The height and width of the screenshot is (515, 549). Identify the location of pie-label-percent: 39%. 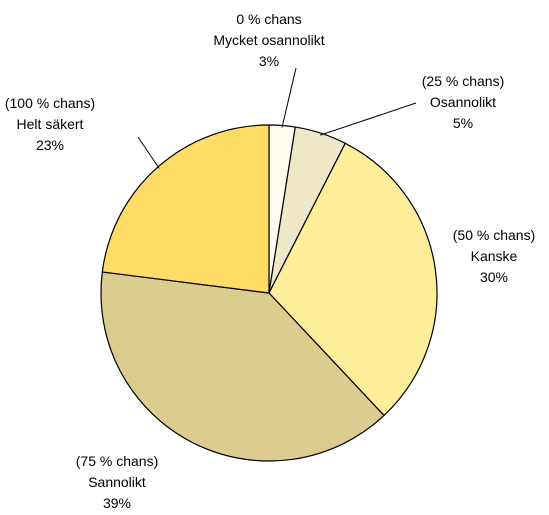
(117, 503).